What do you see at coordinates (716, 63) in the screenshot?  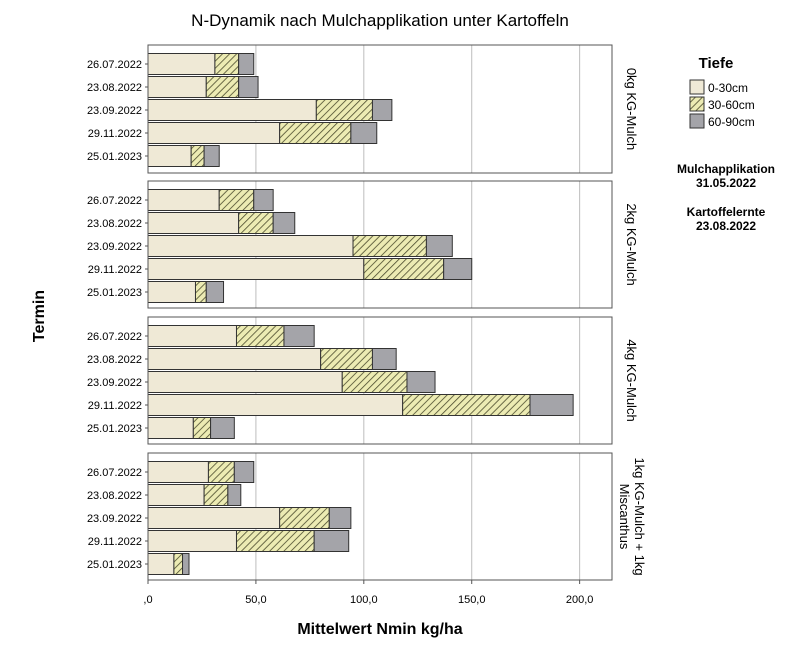 I see `legend-title: Tiefe` at bounding box center [716, 63].